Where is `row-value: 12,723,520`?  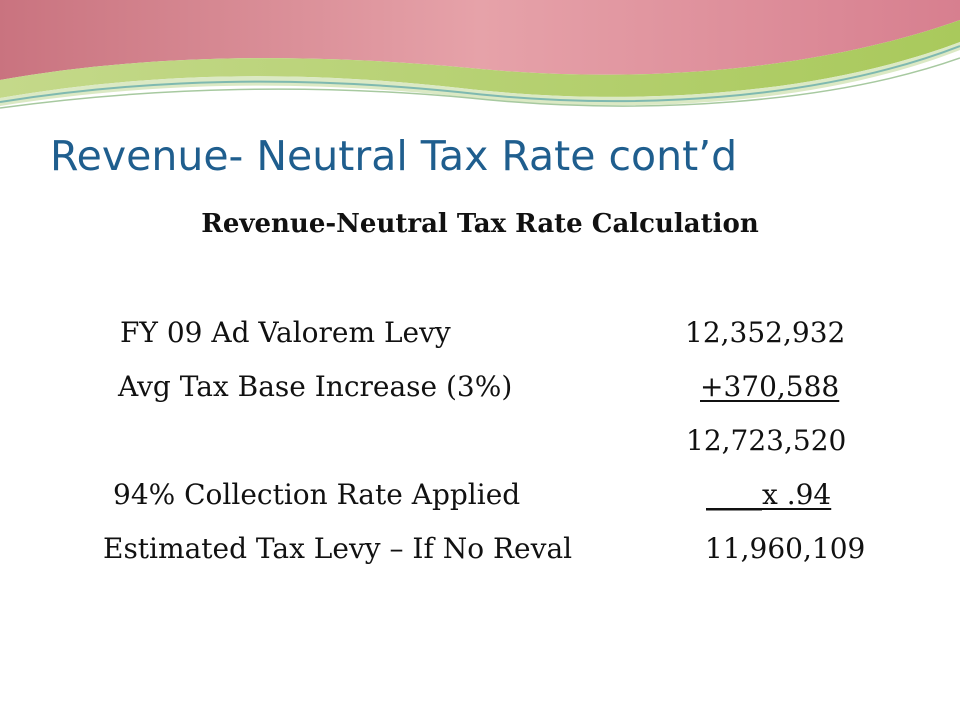
row-value: 12,723,520 is located at coordinates (766, 440).